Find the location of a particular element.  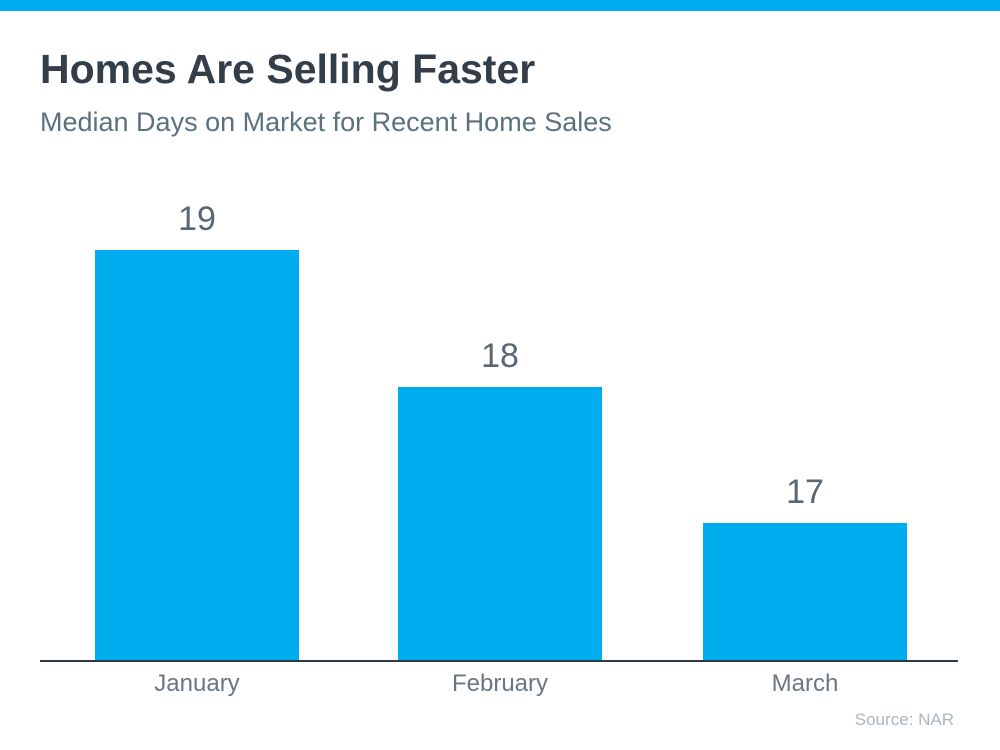

bar-group-january: 19 is located at coordinates (197, 431).